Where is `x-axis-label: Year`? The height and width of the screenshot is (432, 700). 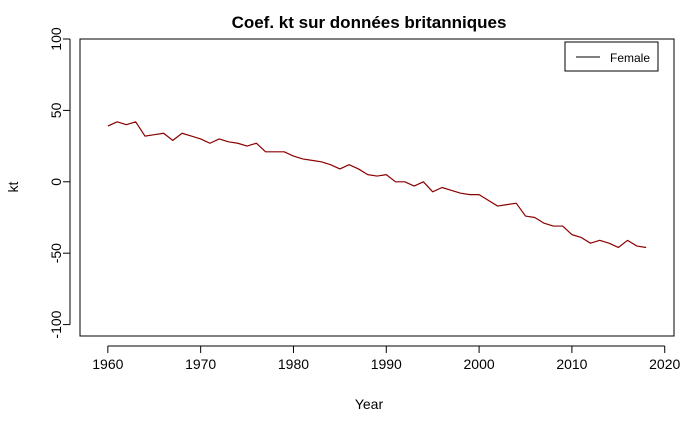 x-axis-label: Year is located at coordinates (369, 404).